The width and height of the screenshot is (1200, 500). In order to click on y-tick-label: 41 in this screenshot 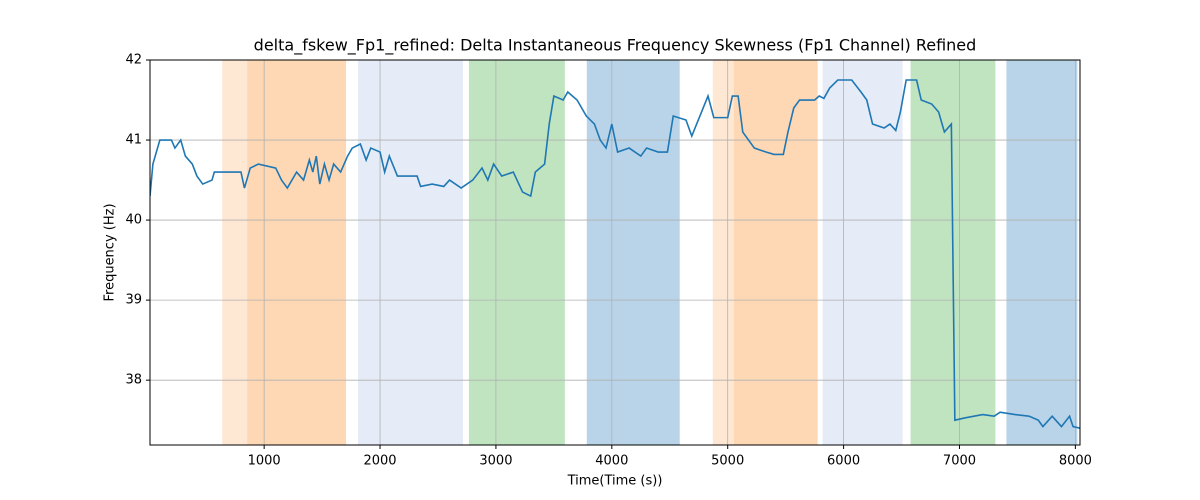, I will do `click(133, 140)`.